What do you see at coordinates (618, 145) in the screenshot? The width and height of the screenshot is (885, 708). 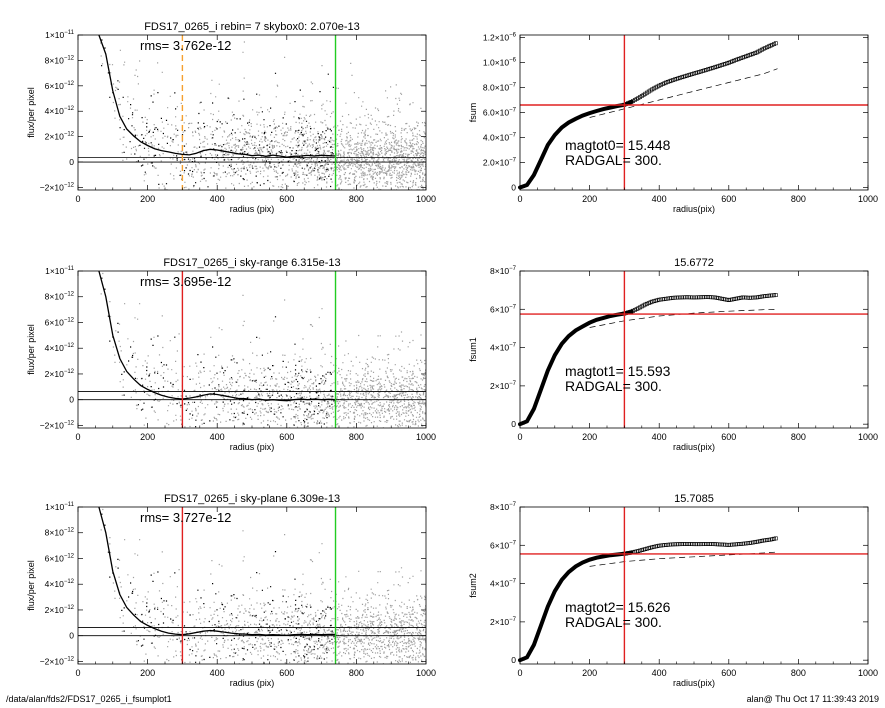 I see `magtot-annotation: magtot0= 15.448` at bounding box center [618, 145].